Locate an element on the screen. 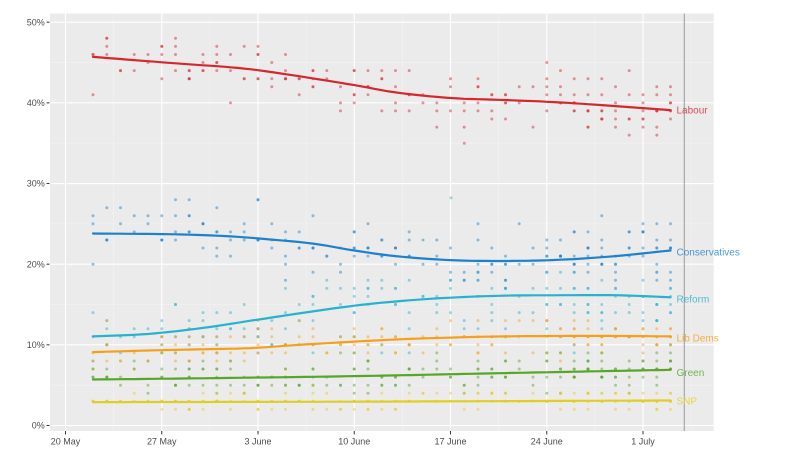  svg-text: 10% is located at coordinates (36, 345).